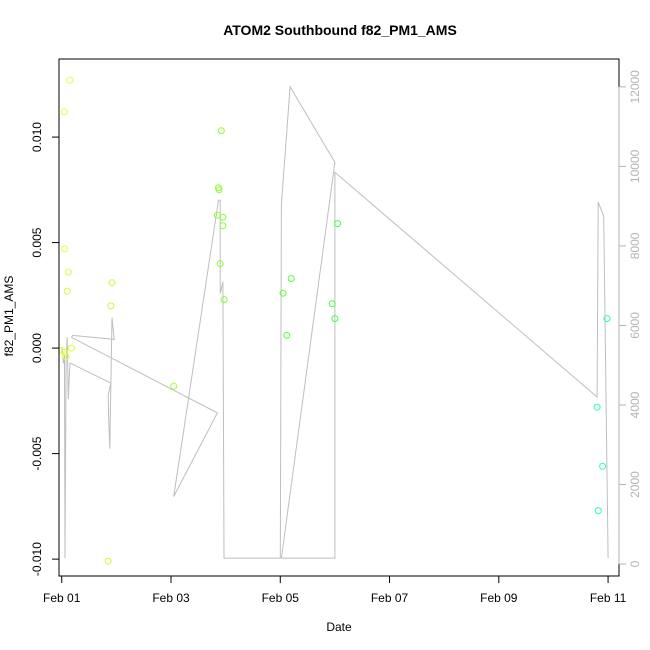 The image size is (650, 650). Describe the element at coordinates (37, 559) in the screenshot. I see `y-tick-label: -0.010` at that location.